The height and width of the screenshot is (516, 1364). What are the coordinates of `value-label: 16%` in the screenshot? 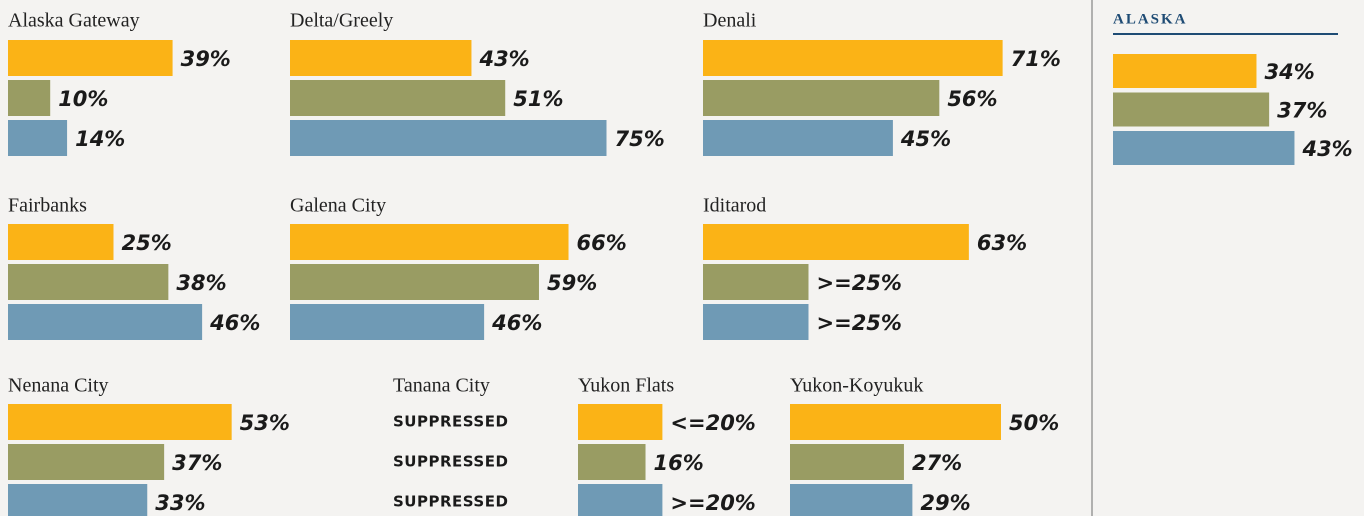 It's located at (679, 463).